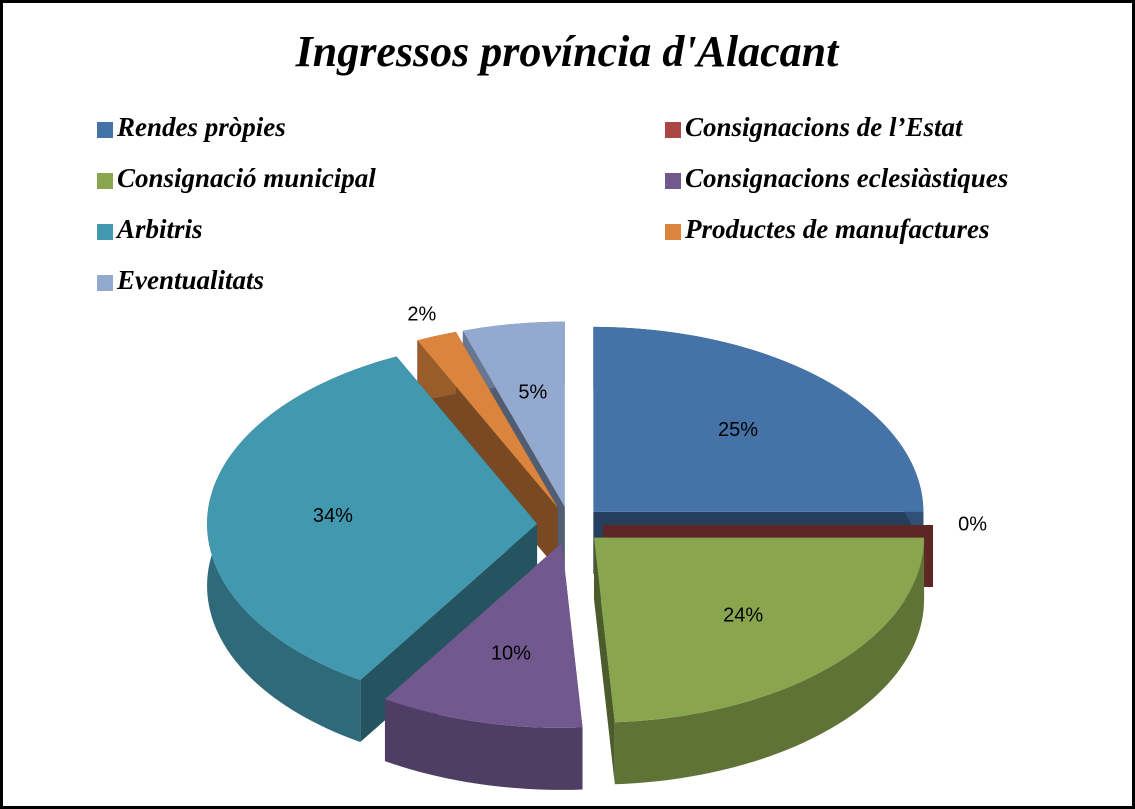 The image size is (1135, 809). Describe the element at coordinates (738, 430) in the screenshot. I see `data-label: 25%` at that location.